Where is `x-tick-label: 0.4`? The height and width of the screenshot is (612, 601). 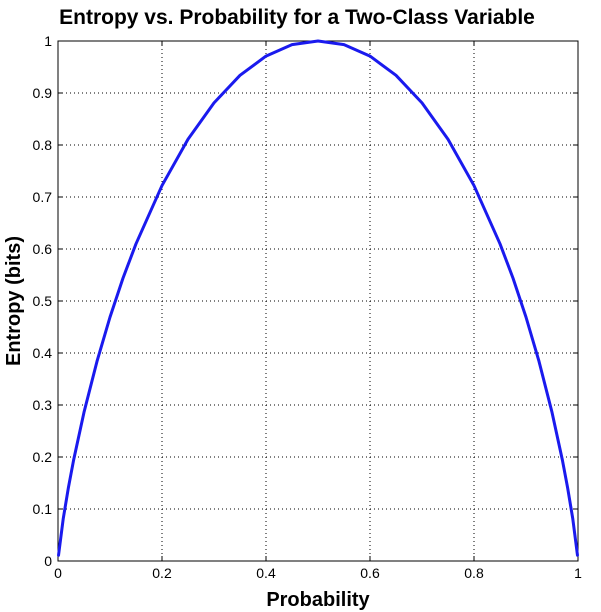 x-tick-label: 0.4 is located at coordinates (266, 573).